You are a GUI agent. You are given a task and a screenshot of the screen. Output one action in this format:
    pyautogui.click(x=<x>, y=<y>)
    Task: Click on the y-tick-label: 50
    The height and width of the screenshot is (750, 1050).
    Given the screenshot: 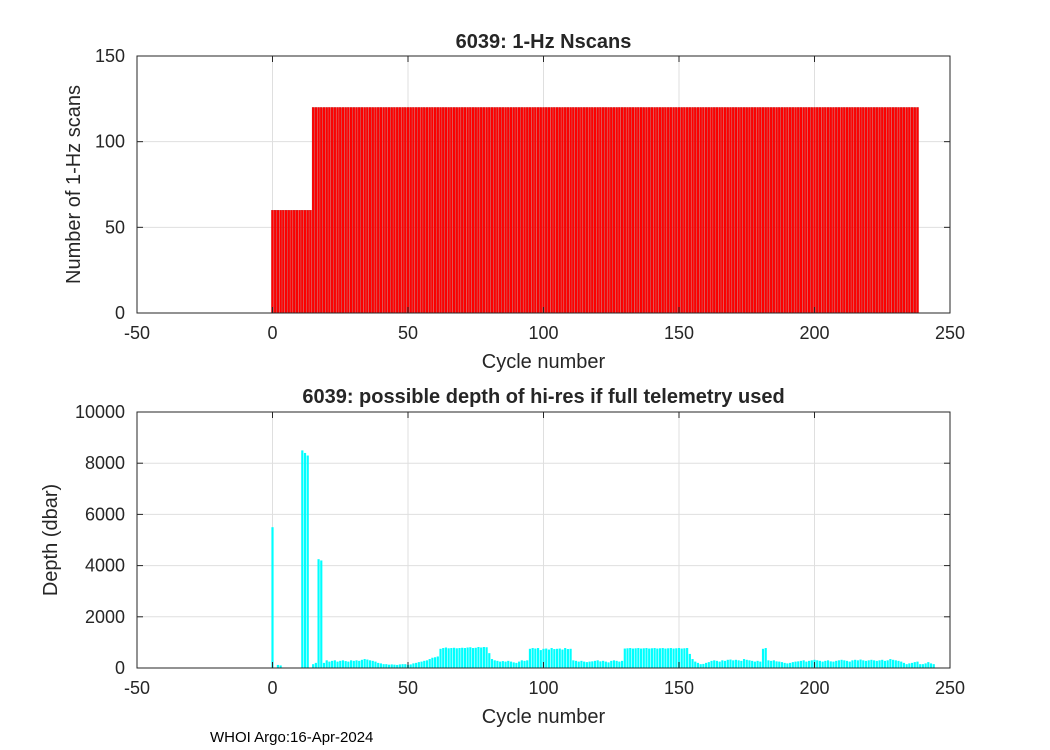 What is the action you would take?
    pyautogui.click(x=115, y=227)
    